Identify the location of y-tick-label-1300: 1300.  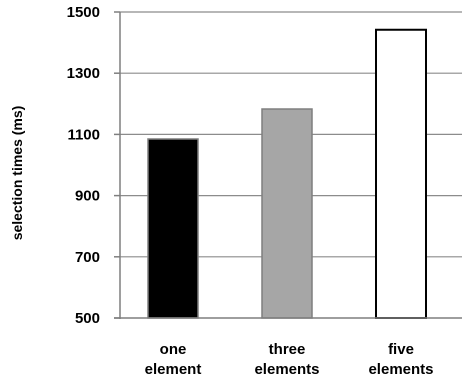
(83, 73).